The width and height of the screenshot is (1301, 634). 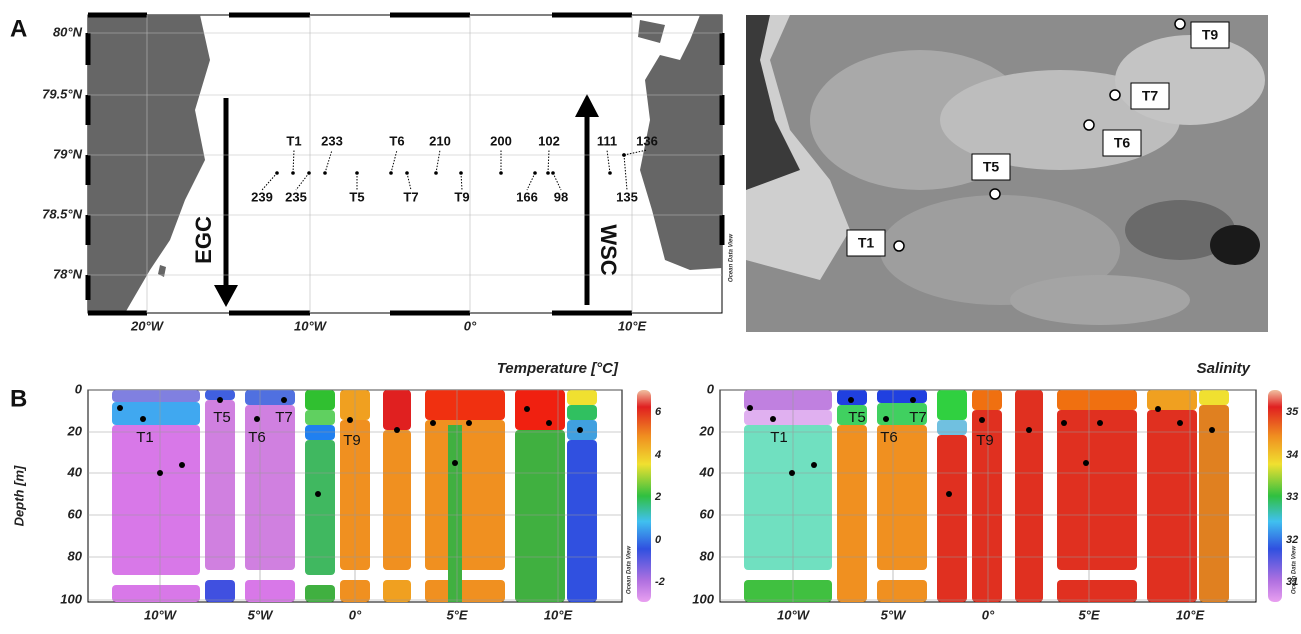 What do you see at coordinates (440, 140) in the screenshot?
I see `station-label: 210` at bounding box center [440, 140].